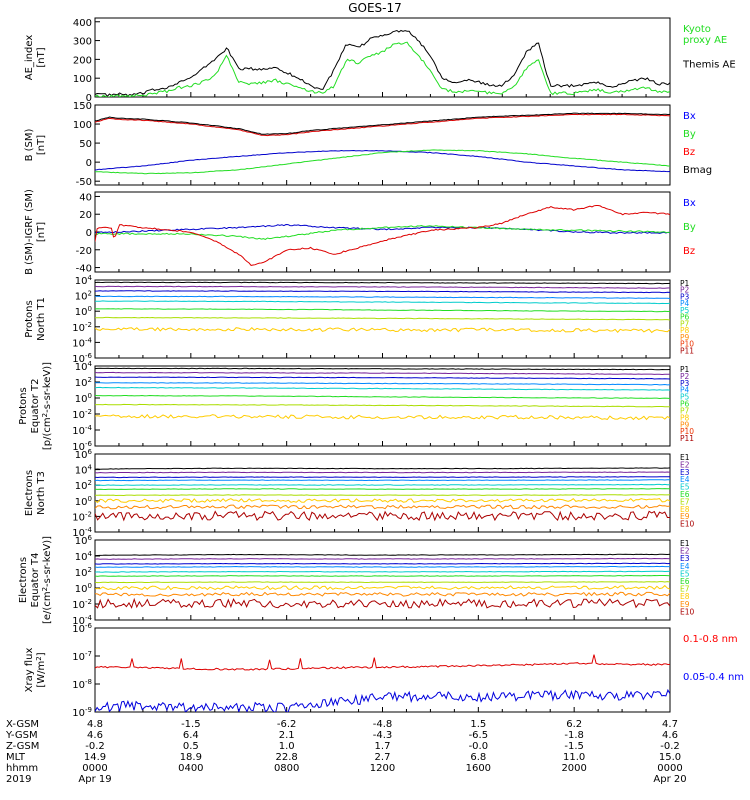 The image size is (750, 800). What do you see at coordinates (574, 757) in the screenshot?
I see `x-row-value: 11.0` at bounding box center [574, 757].